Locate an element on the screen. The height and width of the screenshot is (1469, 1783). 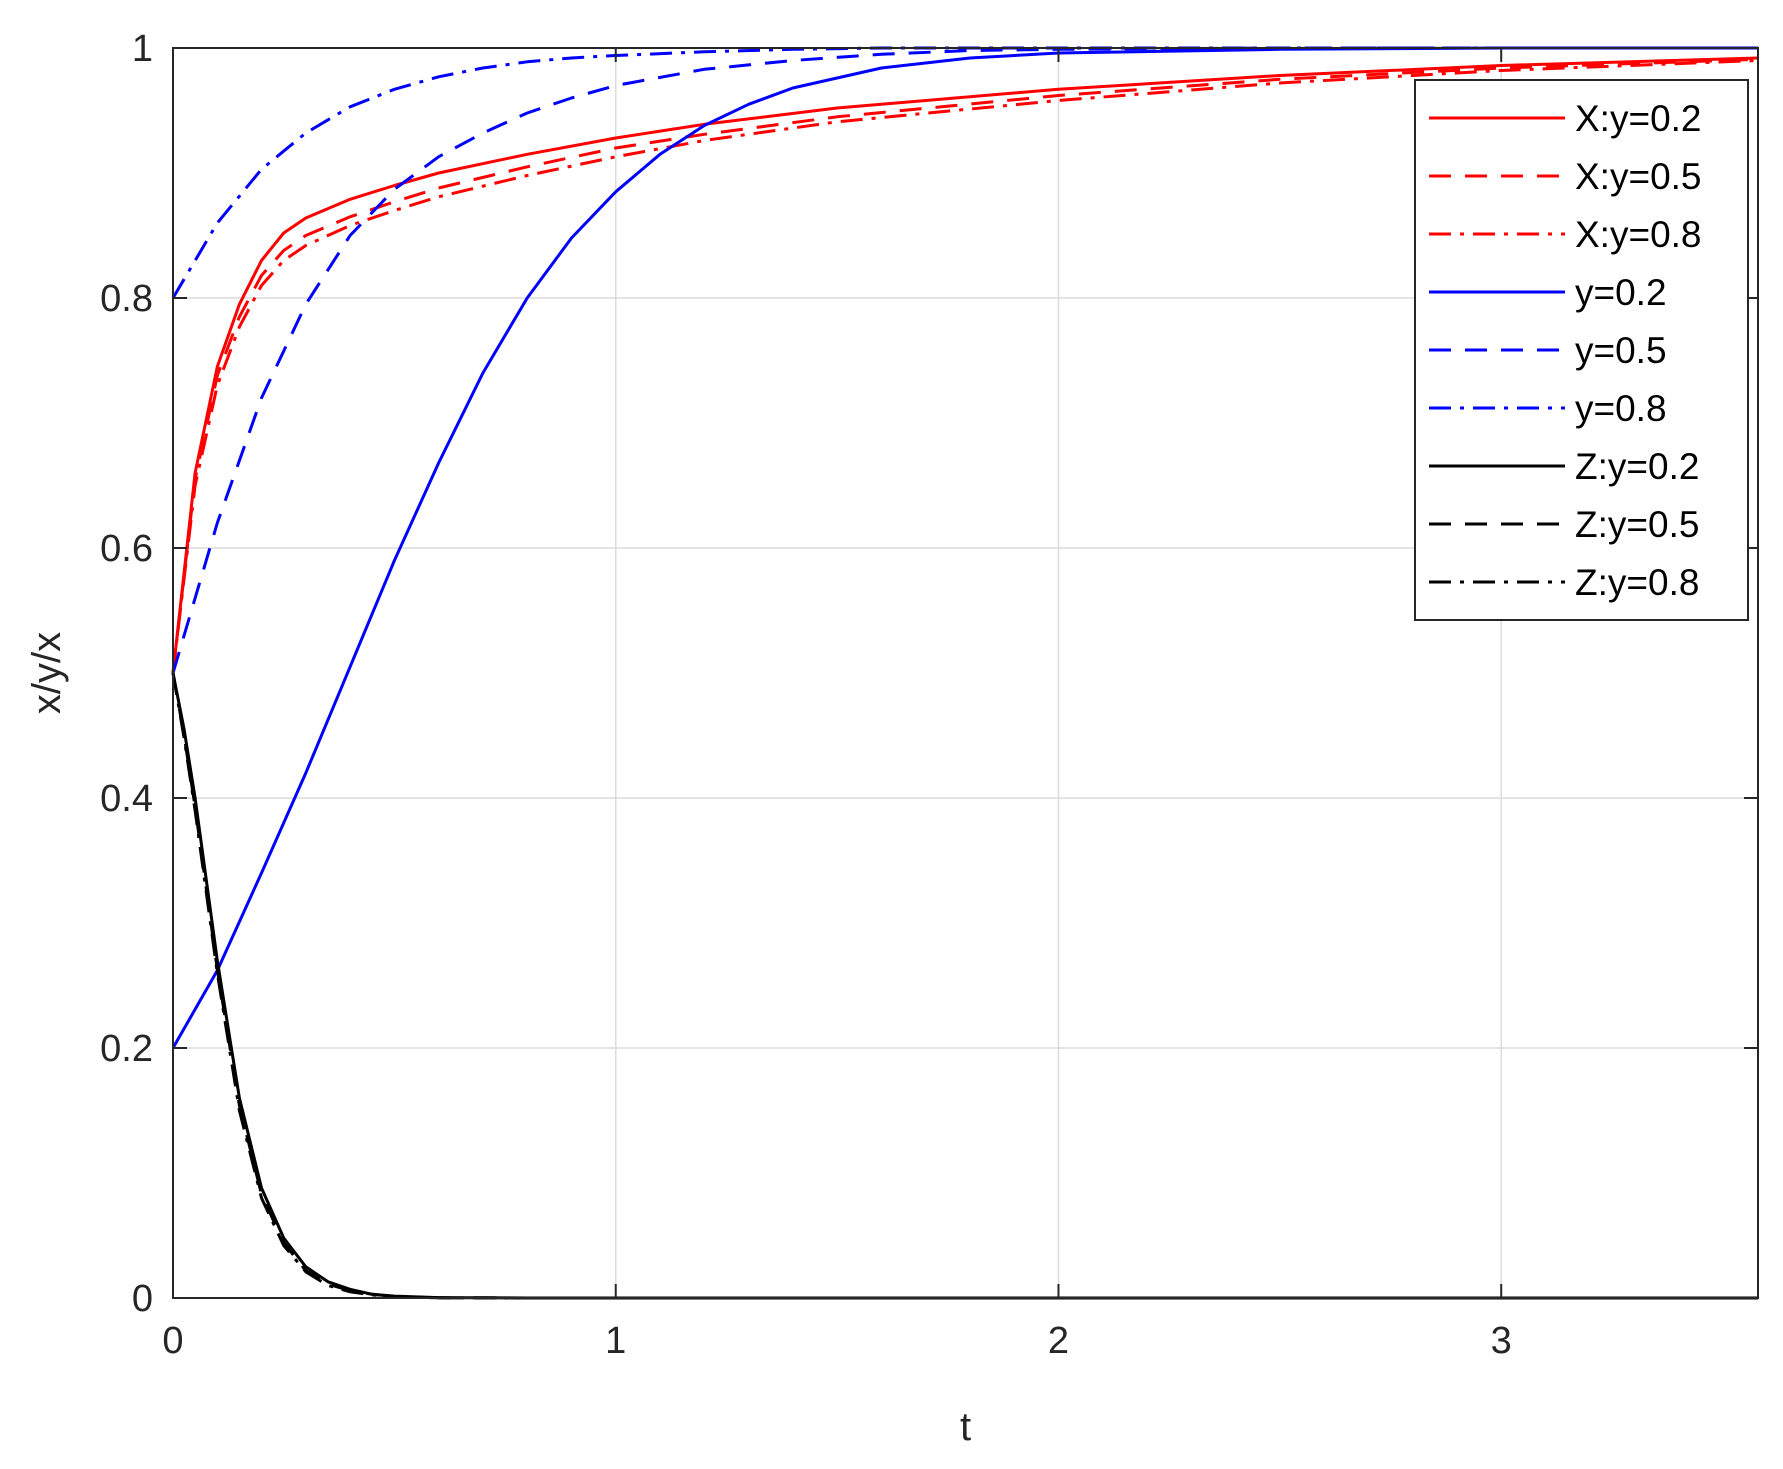
legend-label: y=0.5 is located at coordinates (1621, 350).